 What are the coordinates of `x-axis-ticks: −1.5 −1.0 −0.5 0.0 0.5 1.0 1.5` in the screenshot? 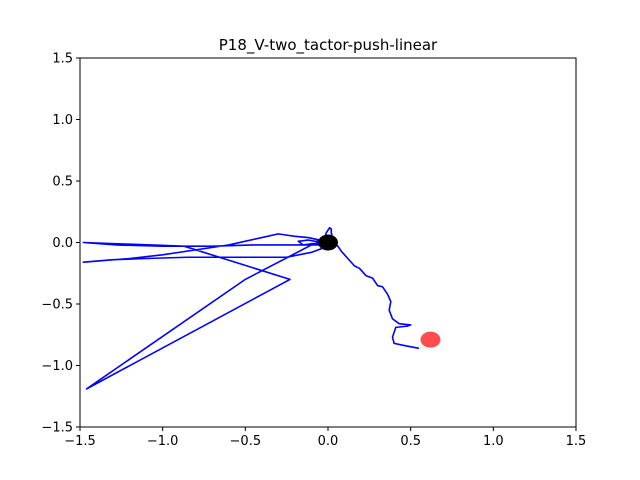 It's located at (325, 438).